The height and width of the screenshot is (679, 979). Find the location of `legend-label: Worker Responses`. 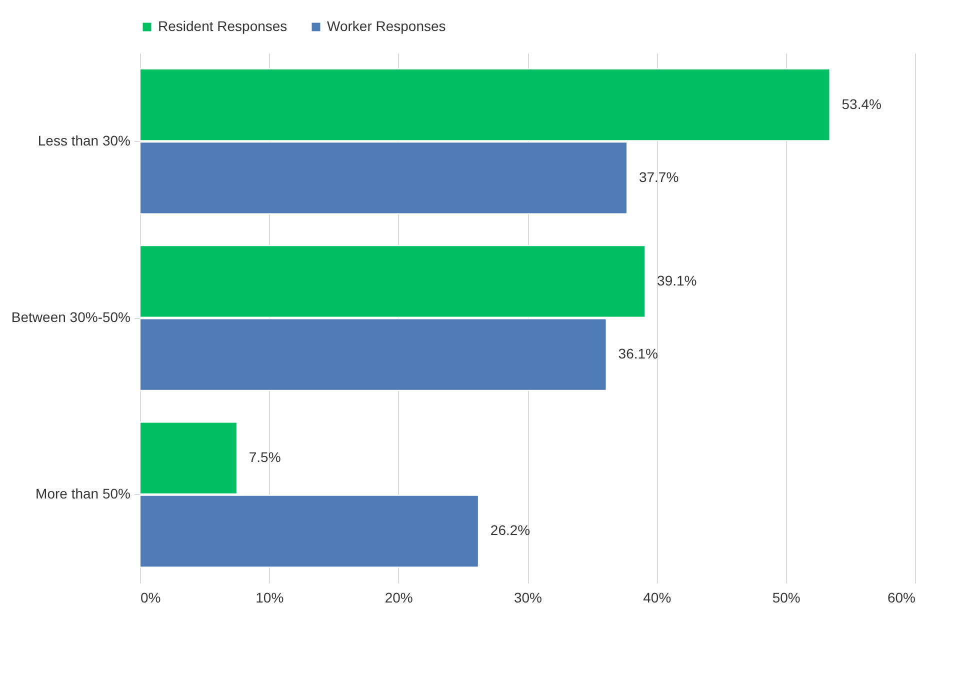

legend-label: Worker Responses is located at coordinates (386, 26).